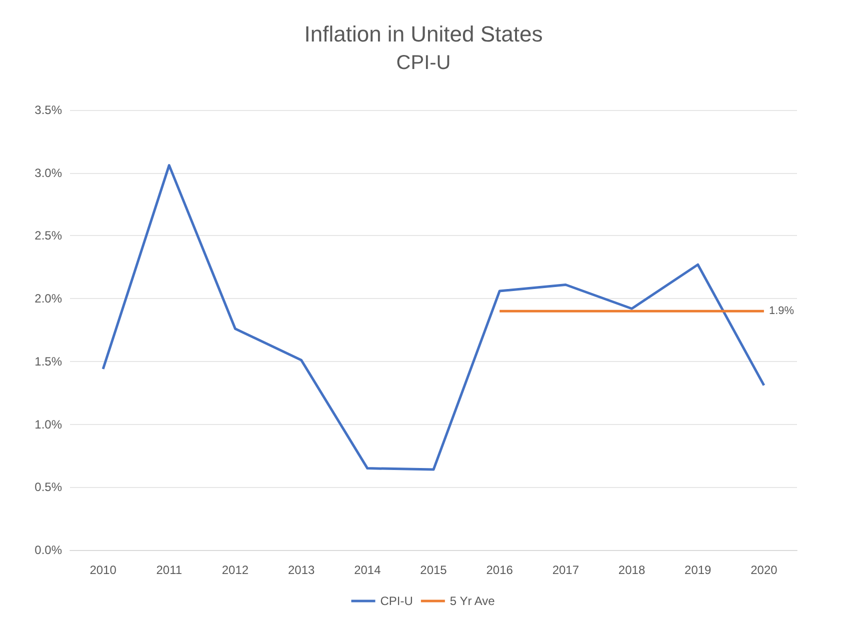 This screenshot has height=620, width=847. I want to click on x-tick-label: 2017, so click(566, 570).